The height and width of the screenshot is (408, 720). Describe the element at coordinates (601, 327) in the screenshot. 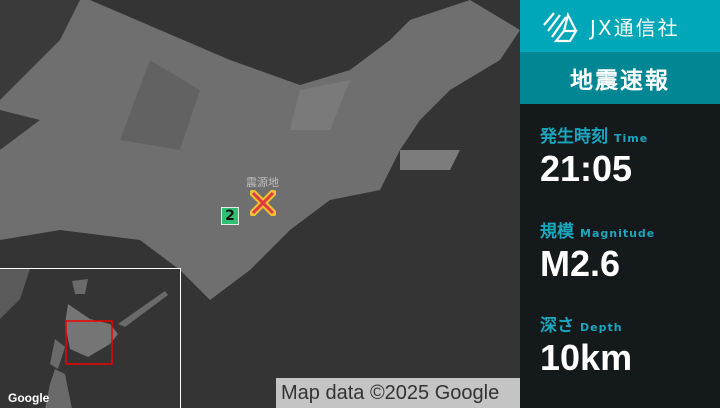

I see `depth-label-en: Depth` at that location.